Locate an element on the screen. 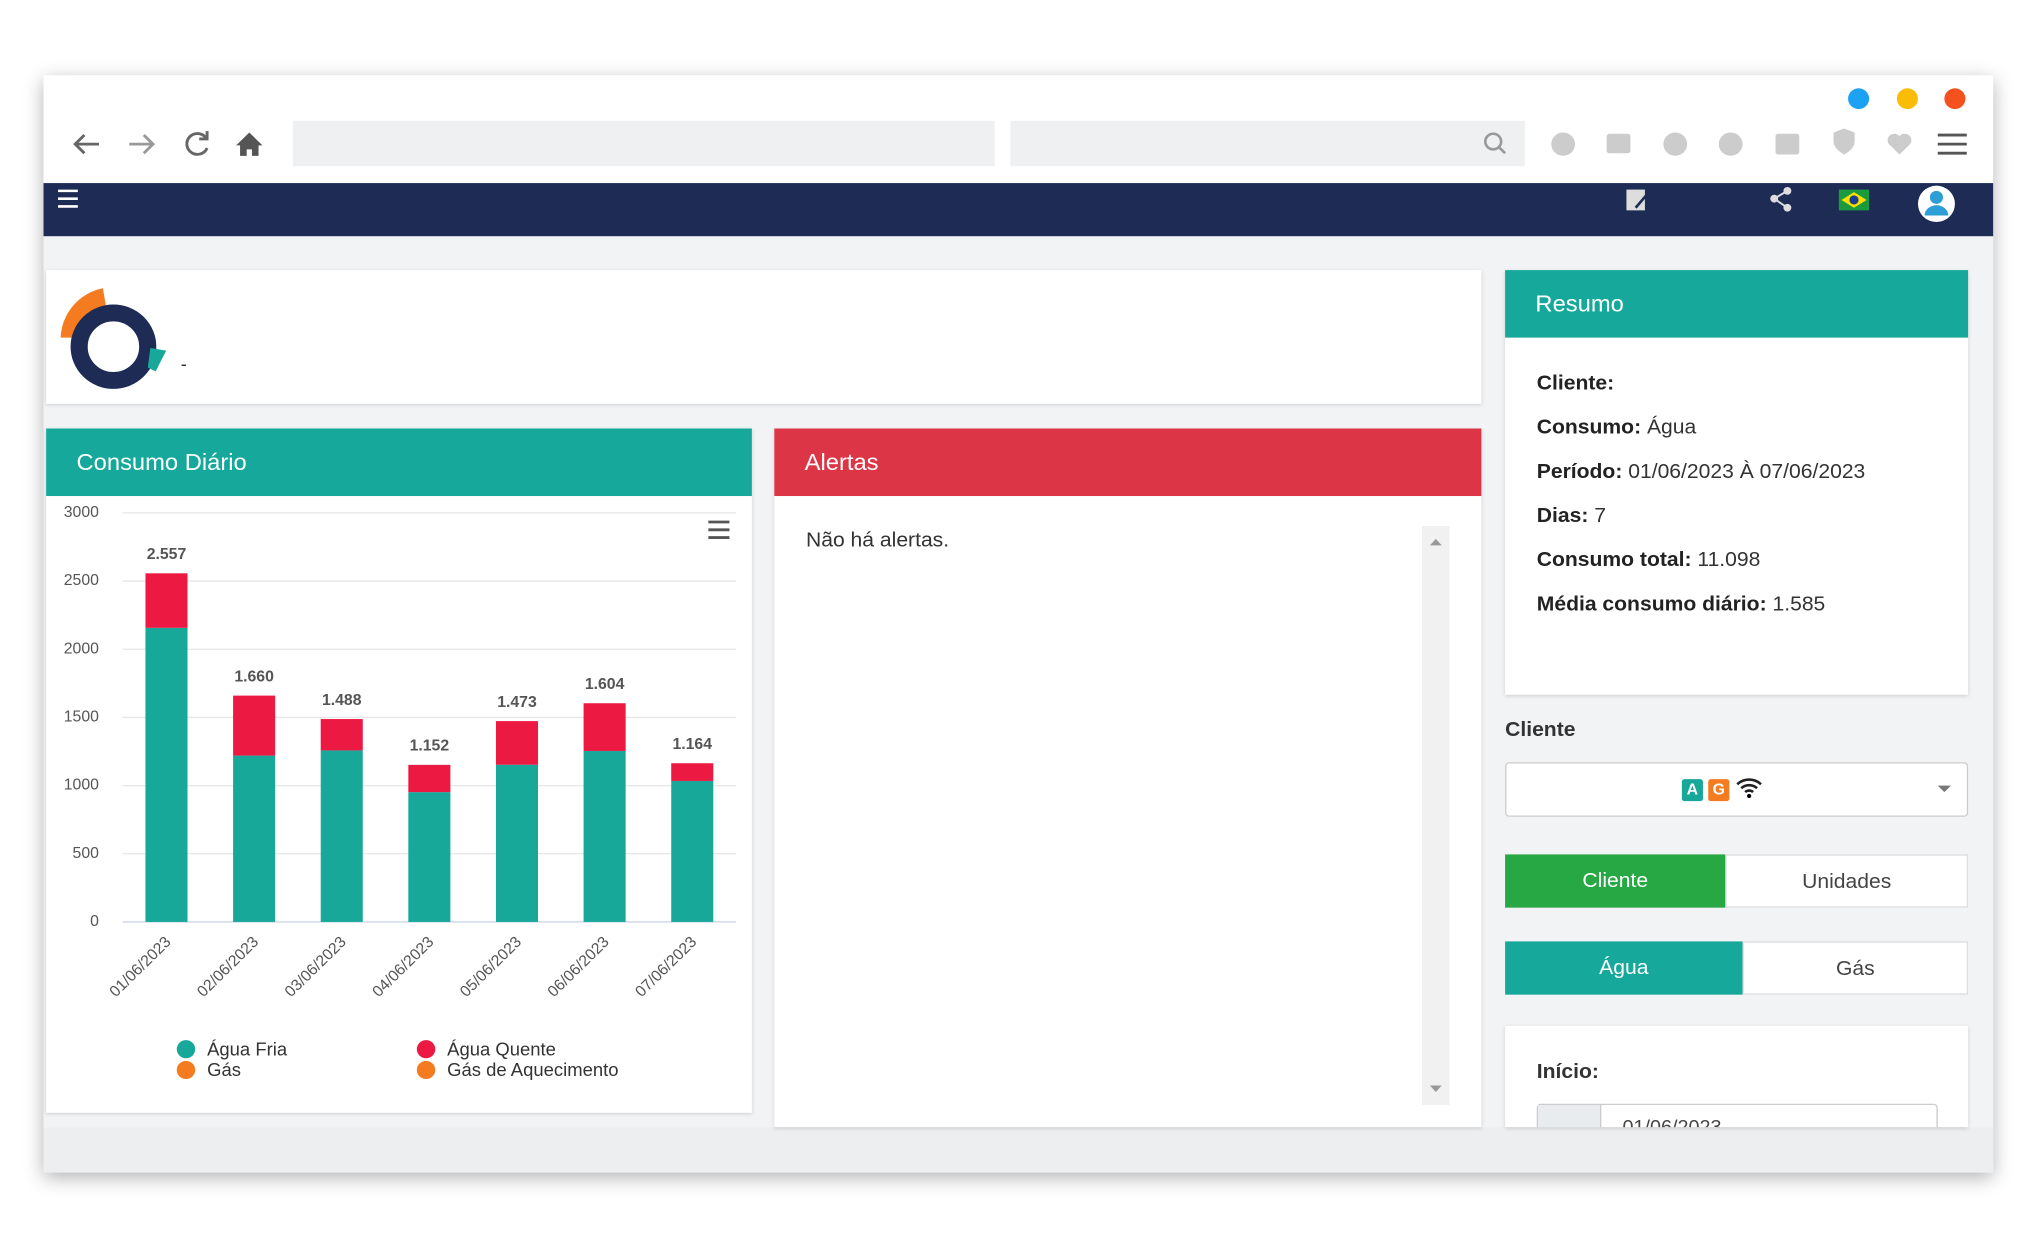 The image size is (2038, 1244). cliente-select: A G is located at coordinates (1737, 789).